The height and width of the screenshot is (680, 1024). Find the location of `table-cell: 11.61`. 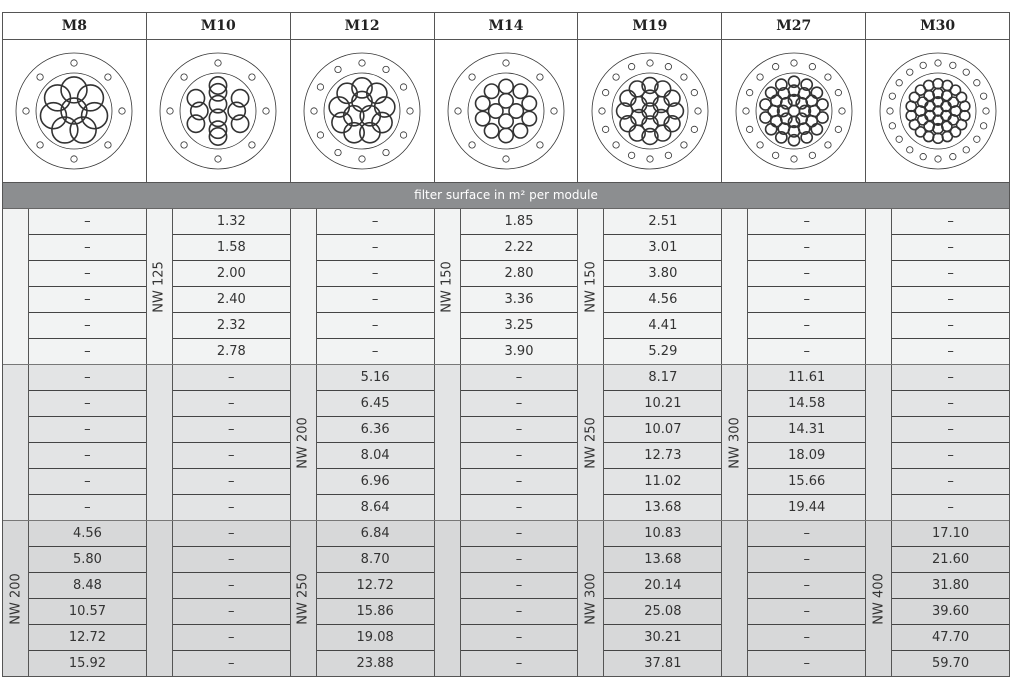

table-cell: 11.61 is located at coordinates (807, 378).